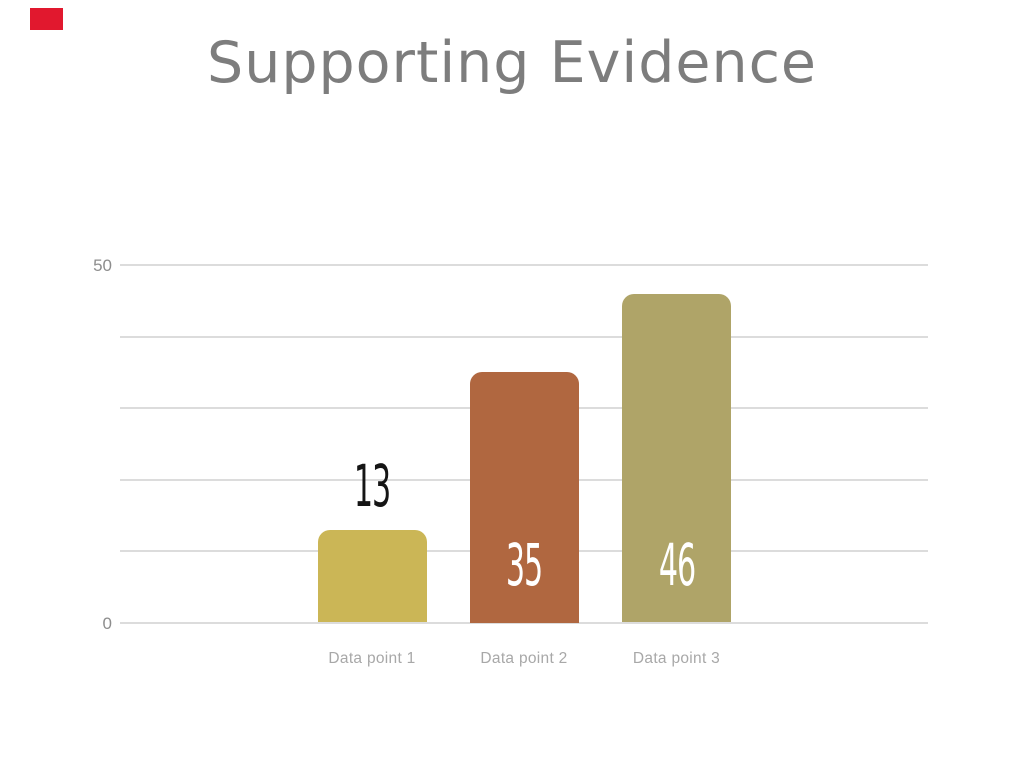  What do you see at coordinates (102, 265) in the screenshot?
I see `y-axis-tick-label: 50` at bounding box center [102, 265].